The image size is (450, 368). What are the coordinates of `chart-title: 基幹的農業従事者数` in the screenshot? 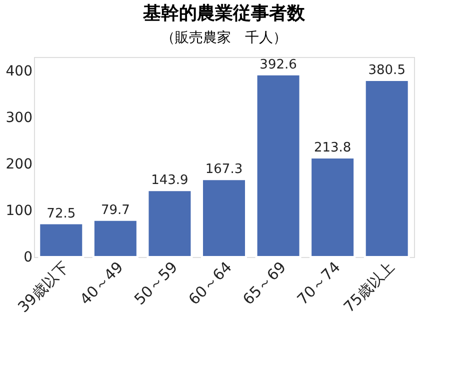 It's located at (224, 13).